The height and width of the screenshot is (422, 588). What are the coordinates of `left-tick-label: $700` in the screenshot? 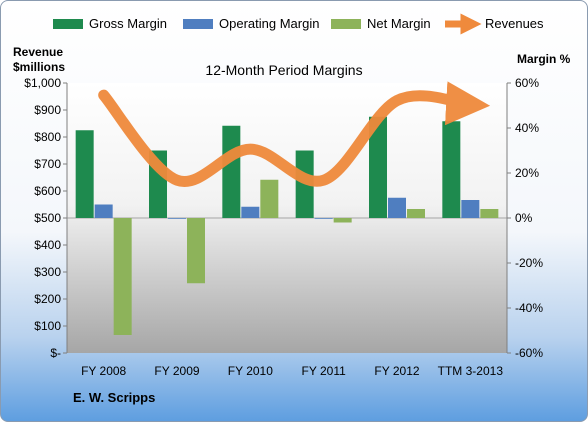 It's located at (47, 164).